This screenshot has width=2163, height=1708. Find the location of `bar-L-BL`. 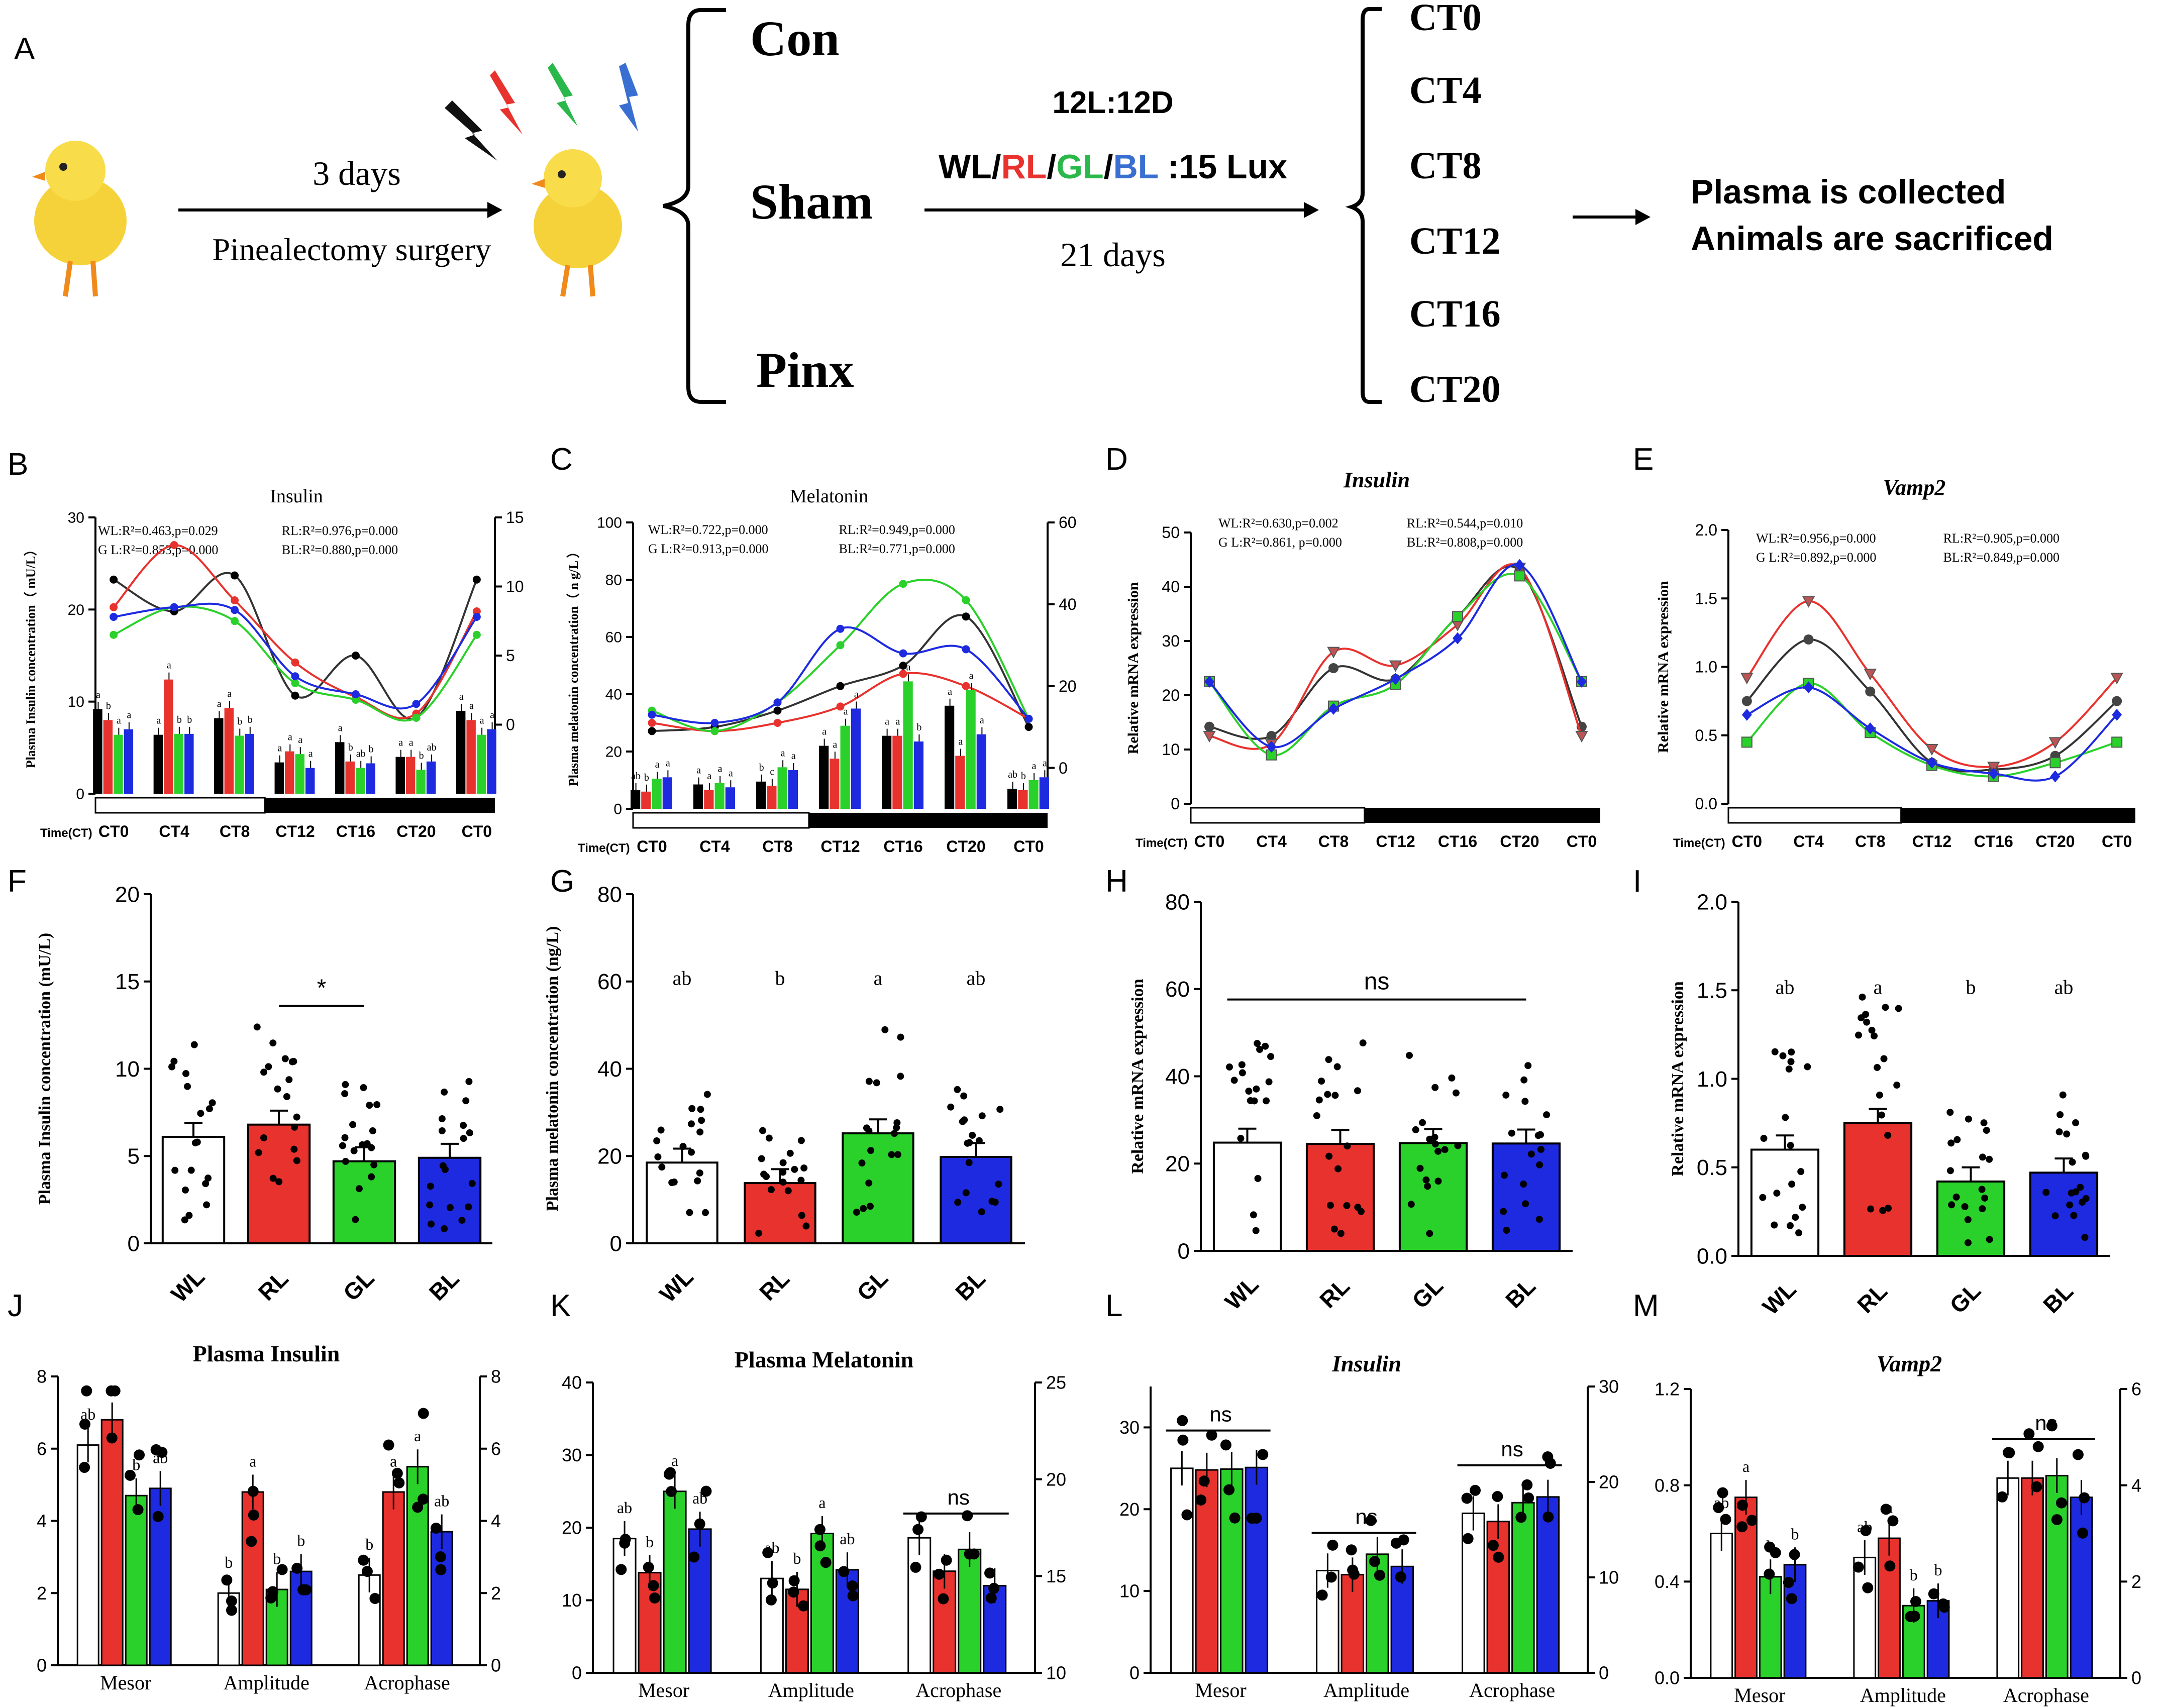

bar-L-BL is located at coordinates (1257, 1570).